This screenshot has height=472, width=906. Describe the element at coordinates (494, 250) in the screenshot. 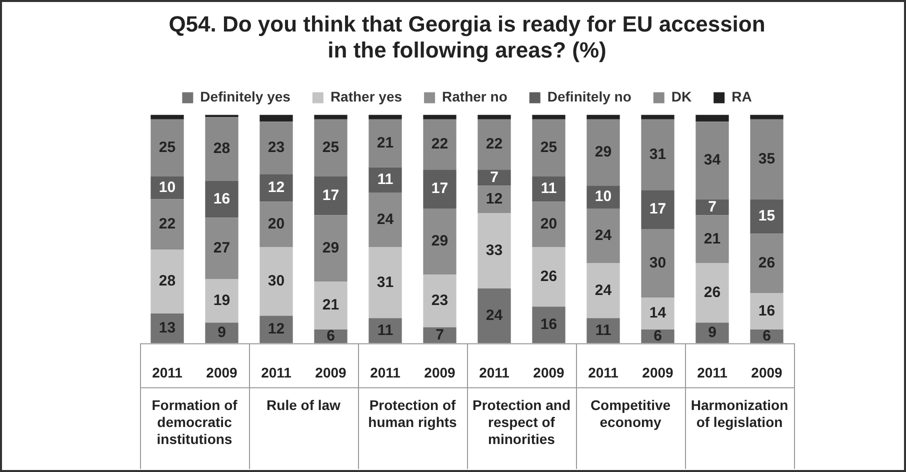

I see `data-label: 33` at that location.